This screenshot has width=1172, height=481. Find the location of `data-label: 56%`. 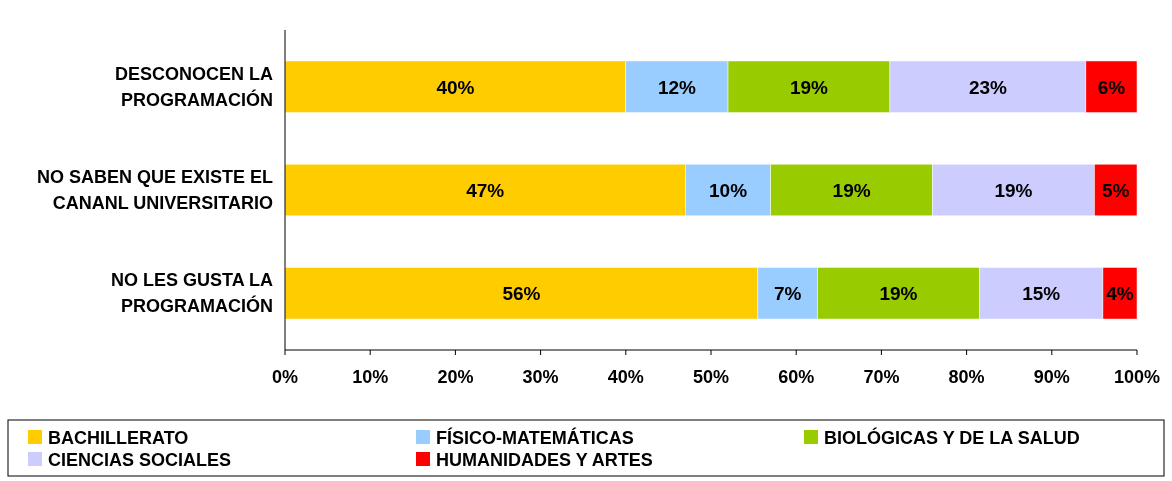

data-label: 56% is located at coordinates (521, 294).